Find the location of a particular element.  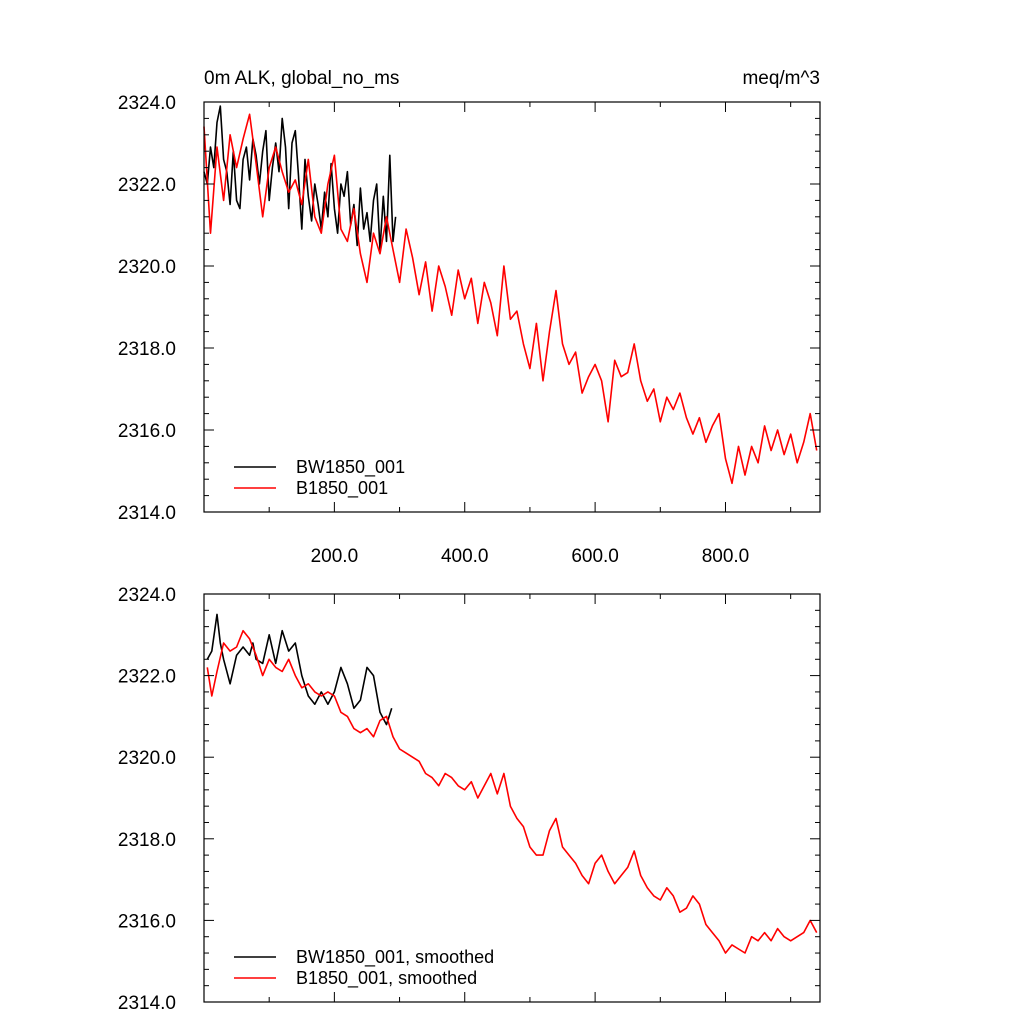

x-tick-label: 800.0 is located at coordinates (726, 556).